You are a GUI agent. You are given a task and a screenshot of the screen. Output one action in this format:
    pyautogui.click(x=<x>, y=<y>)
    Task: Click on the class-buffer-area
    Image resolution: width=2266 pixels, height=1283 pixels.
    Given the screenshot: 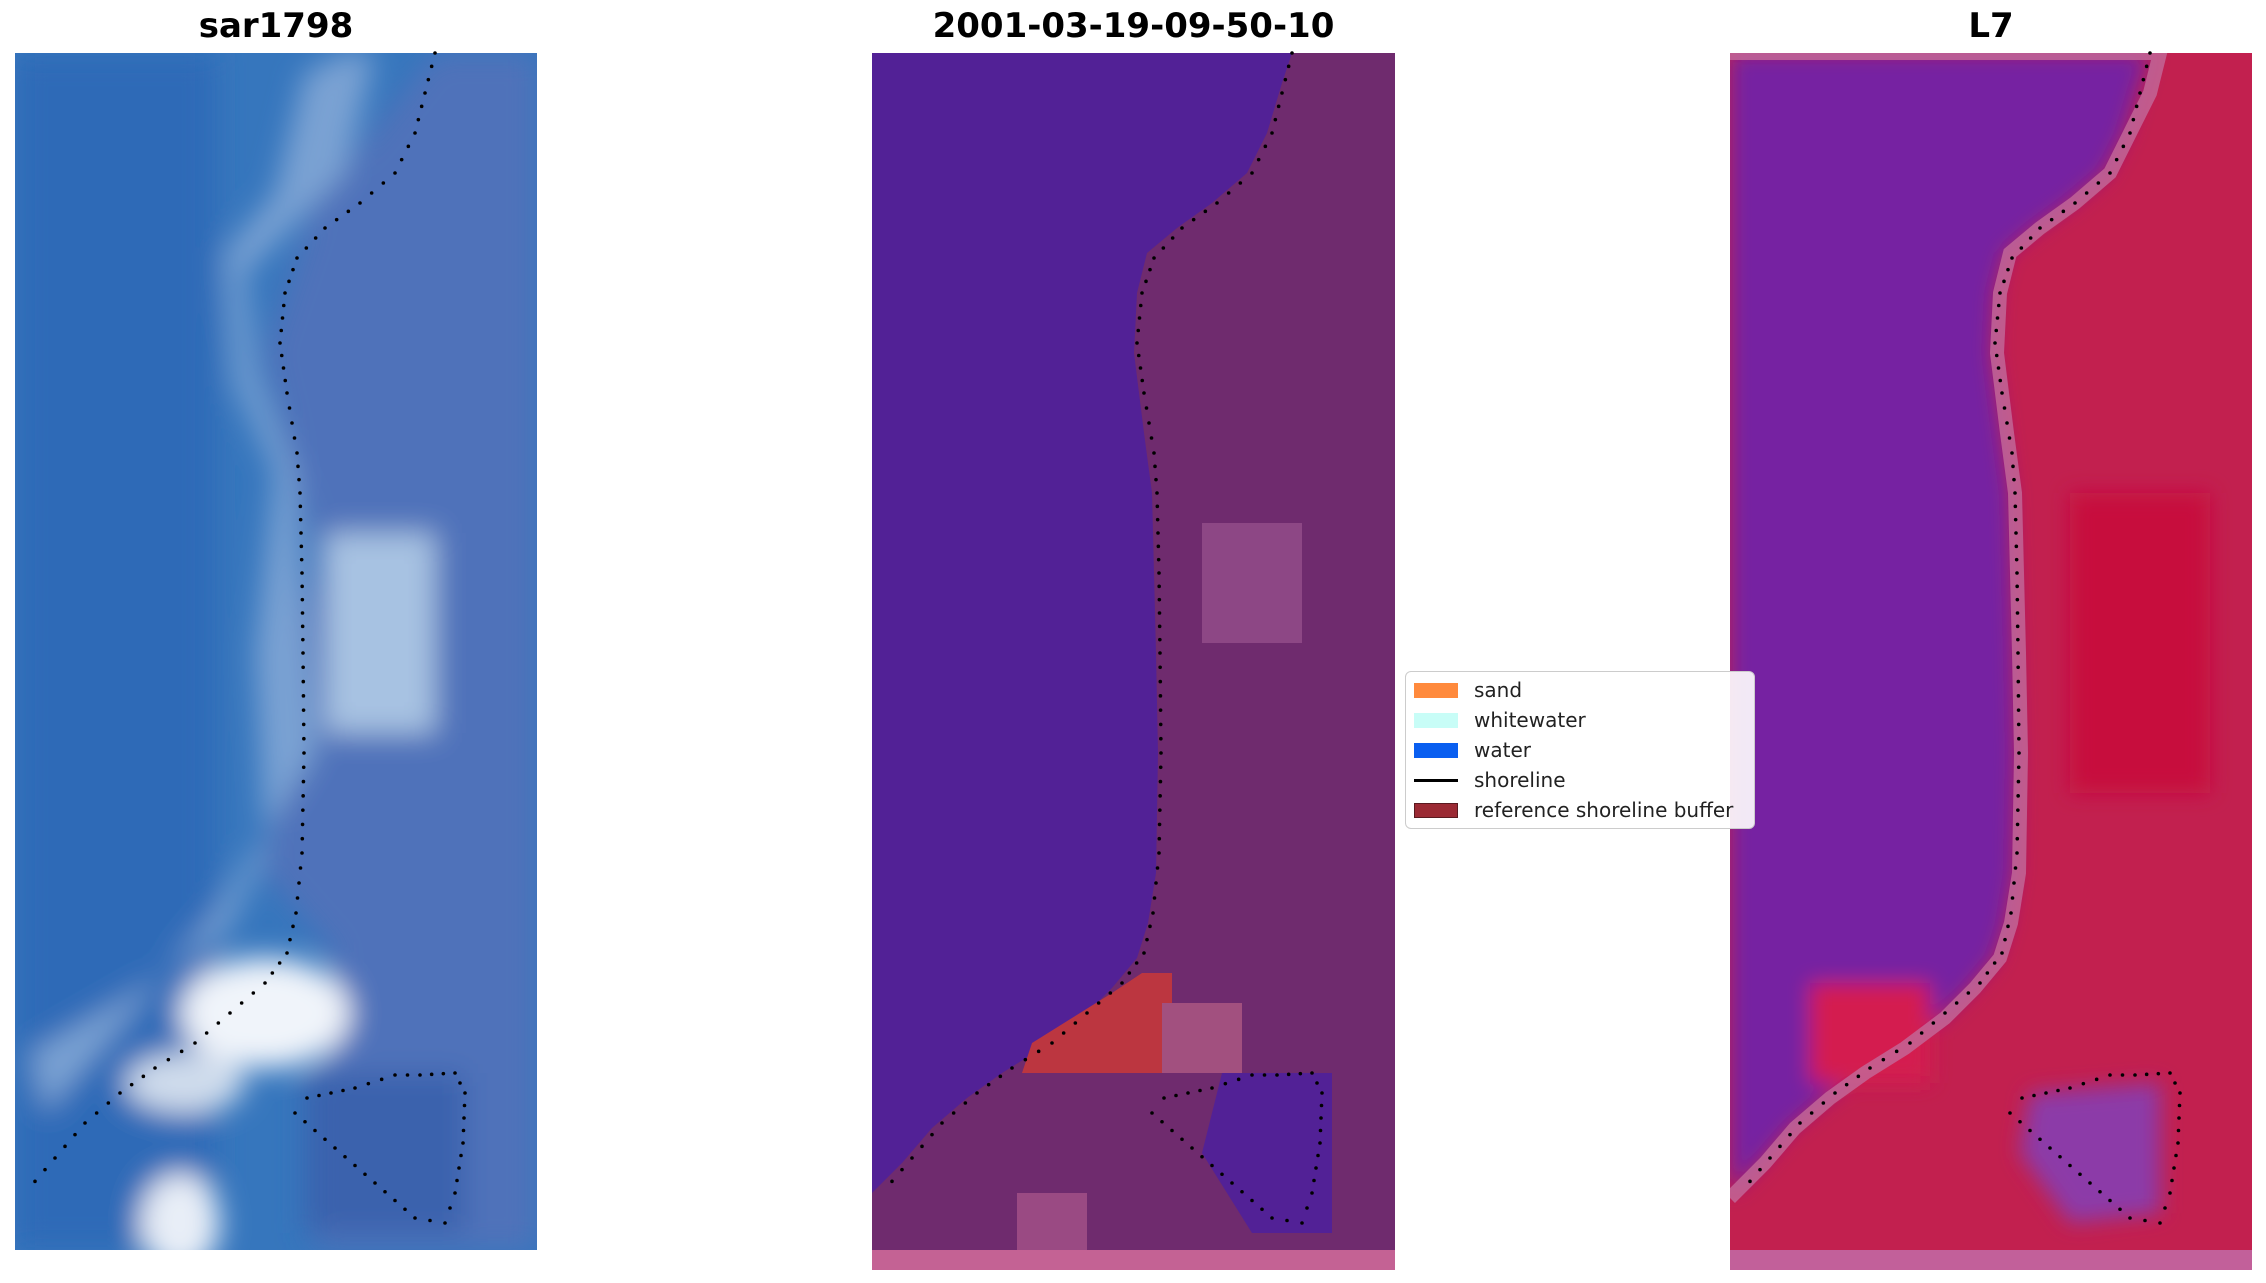 What is the action you would take?
    pyautogui.click(x=1097, y=1023)
    